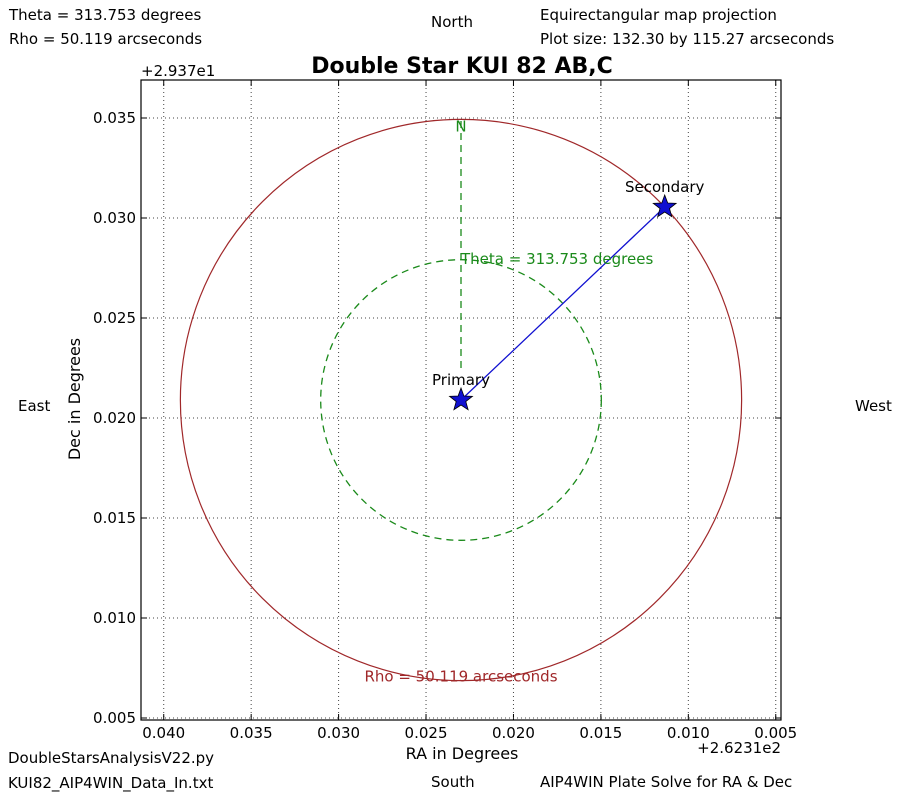 The width and height of the screenshot is (900, 800). Describe the element at coordinates (687, 39) in the screenshot. I see `plot-size-info: Plot size: 132.30 by 115.27 arcseconds` at that location.